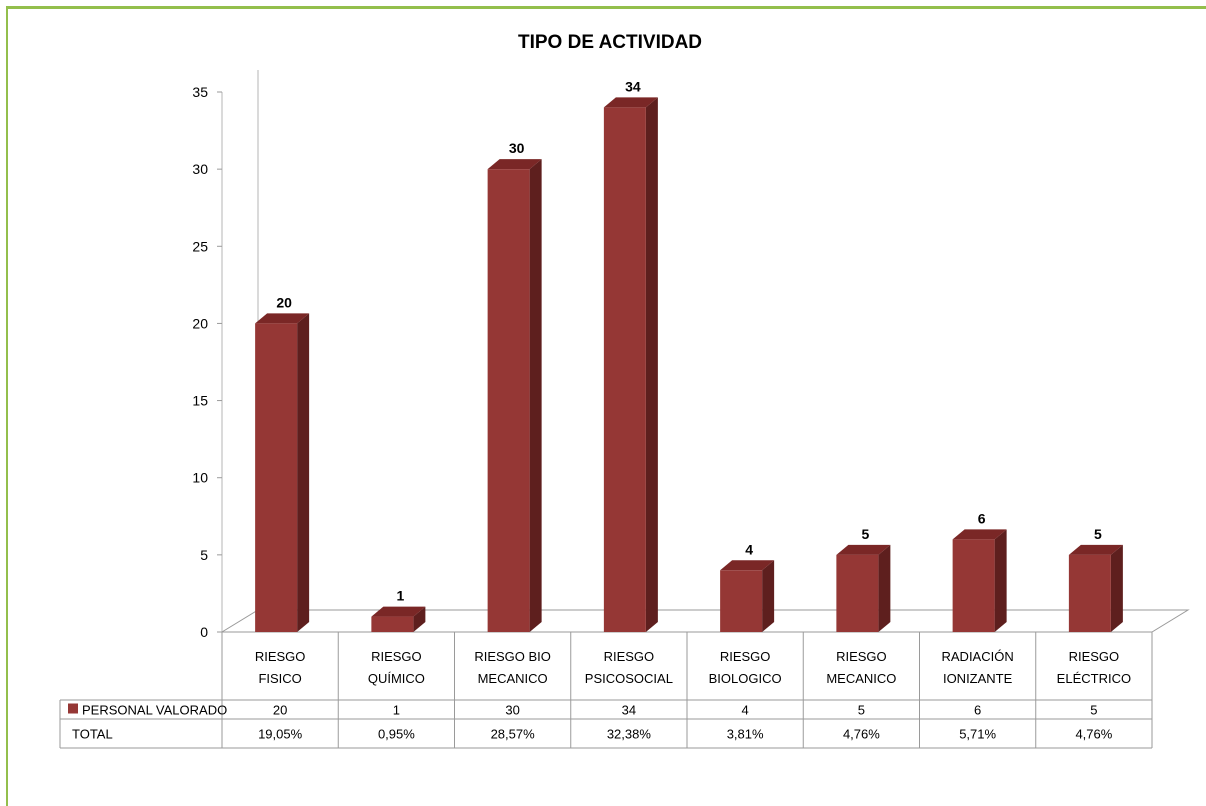 This screenshot has width=1206, height=806. I want to click on data-label: 6, so click(982, 518).